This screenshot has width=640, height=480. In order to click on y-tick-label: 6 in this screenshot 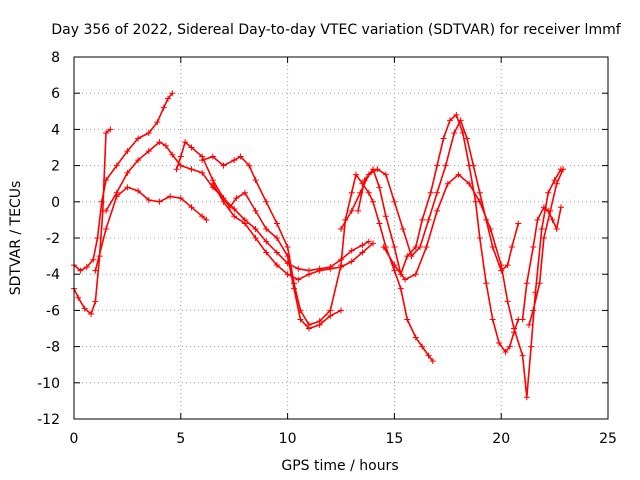, I will do `click(55, 94)`.